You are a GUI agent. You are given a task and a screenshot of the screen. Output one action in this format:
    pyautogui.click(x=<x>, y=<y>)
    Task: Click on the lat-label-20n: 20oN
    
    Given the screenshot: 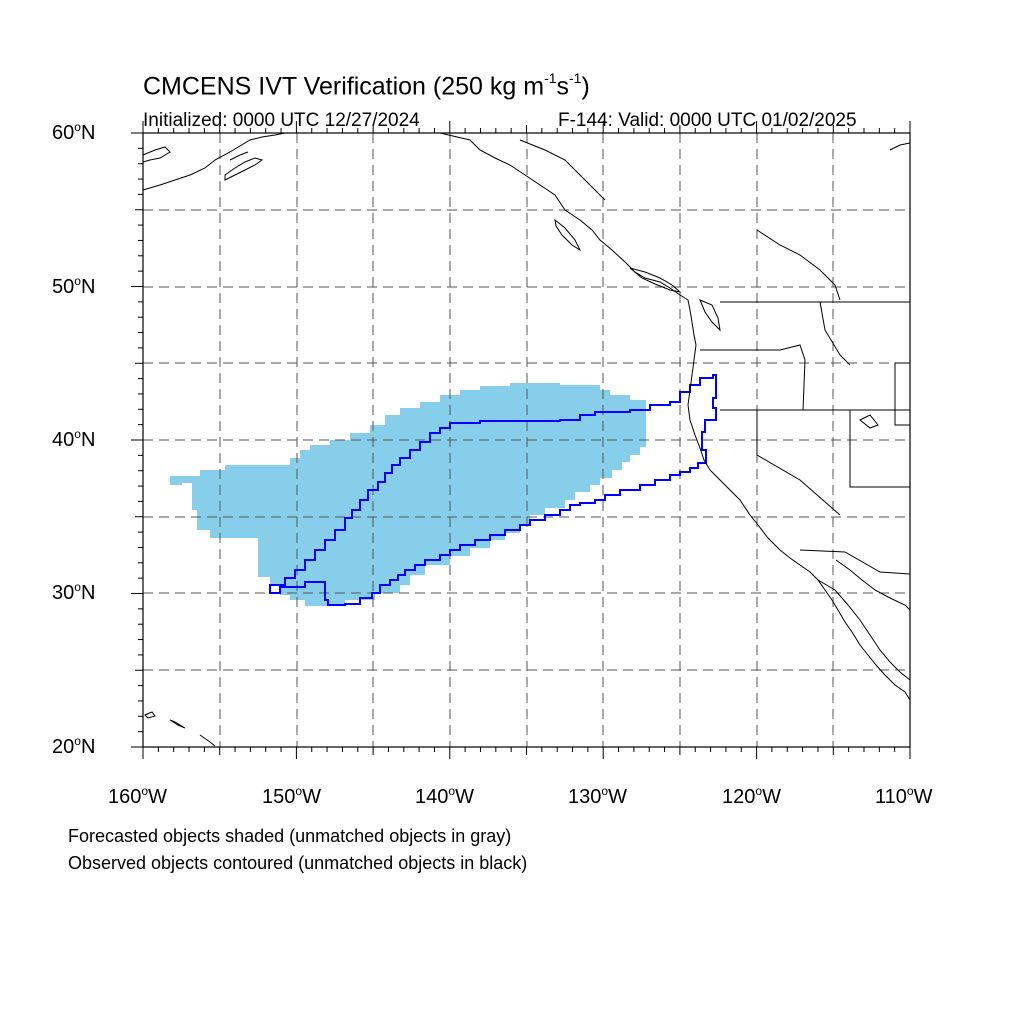 What is the action you would take?
    pyautogui.click(x=74, y=746)
    